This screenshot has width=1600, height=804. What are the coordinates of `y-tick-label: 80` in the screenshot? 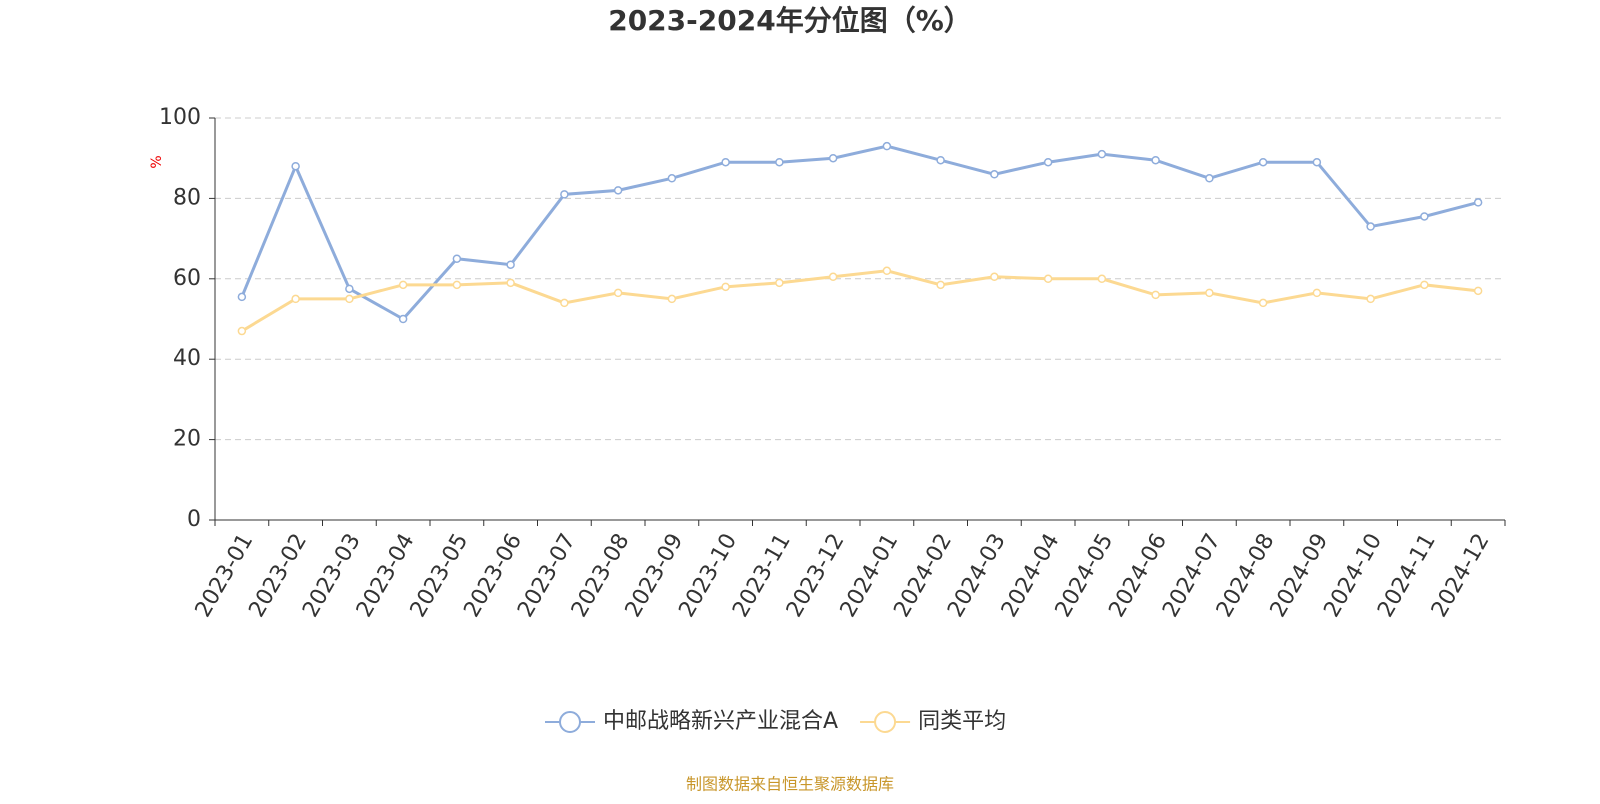 It's located at (187, 197).